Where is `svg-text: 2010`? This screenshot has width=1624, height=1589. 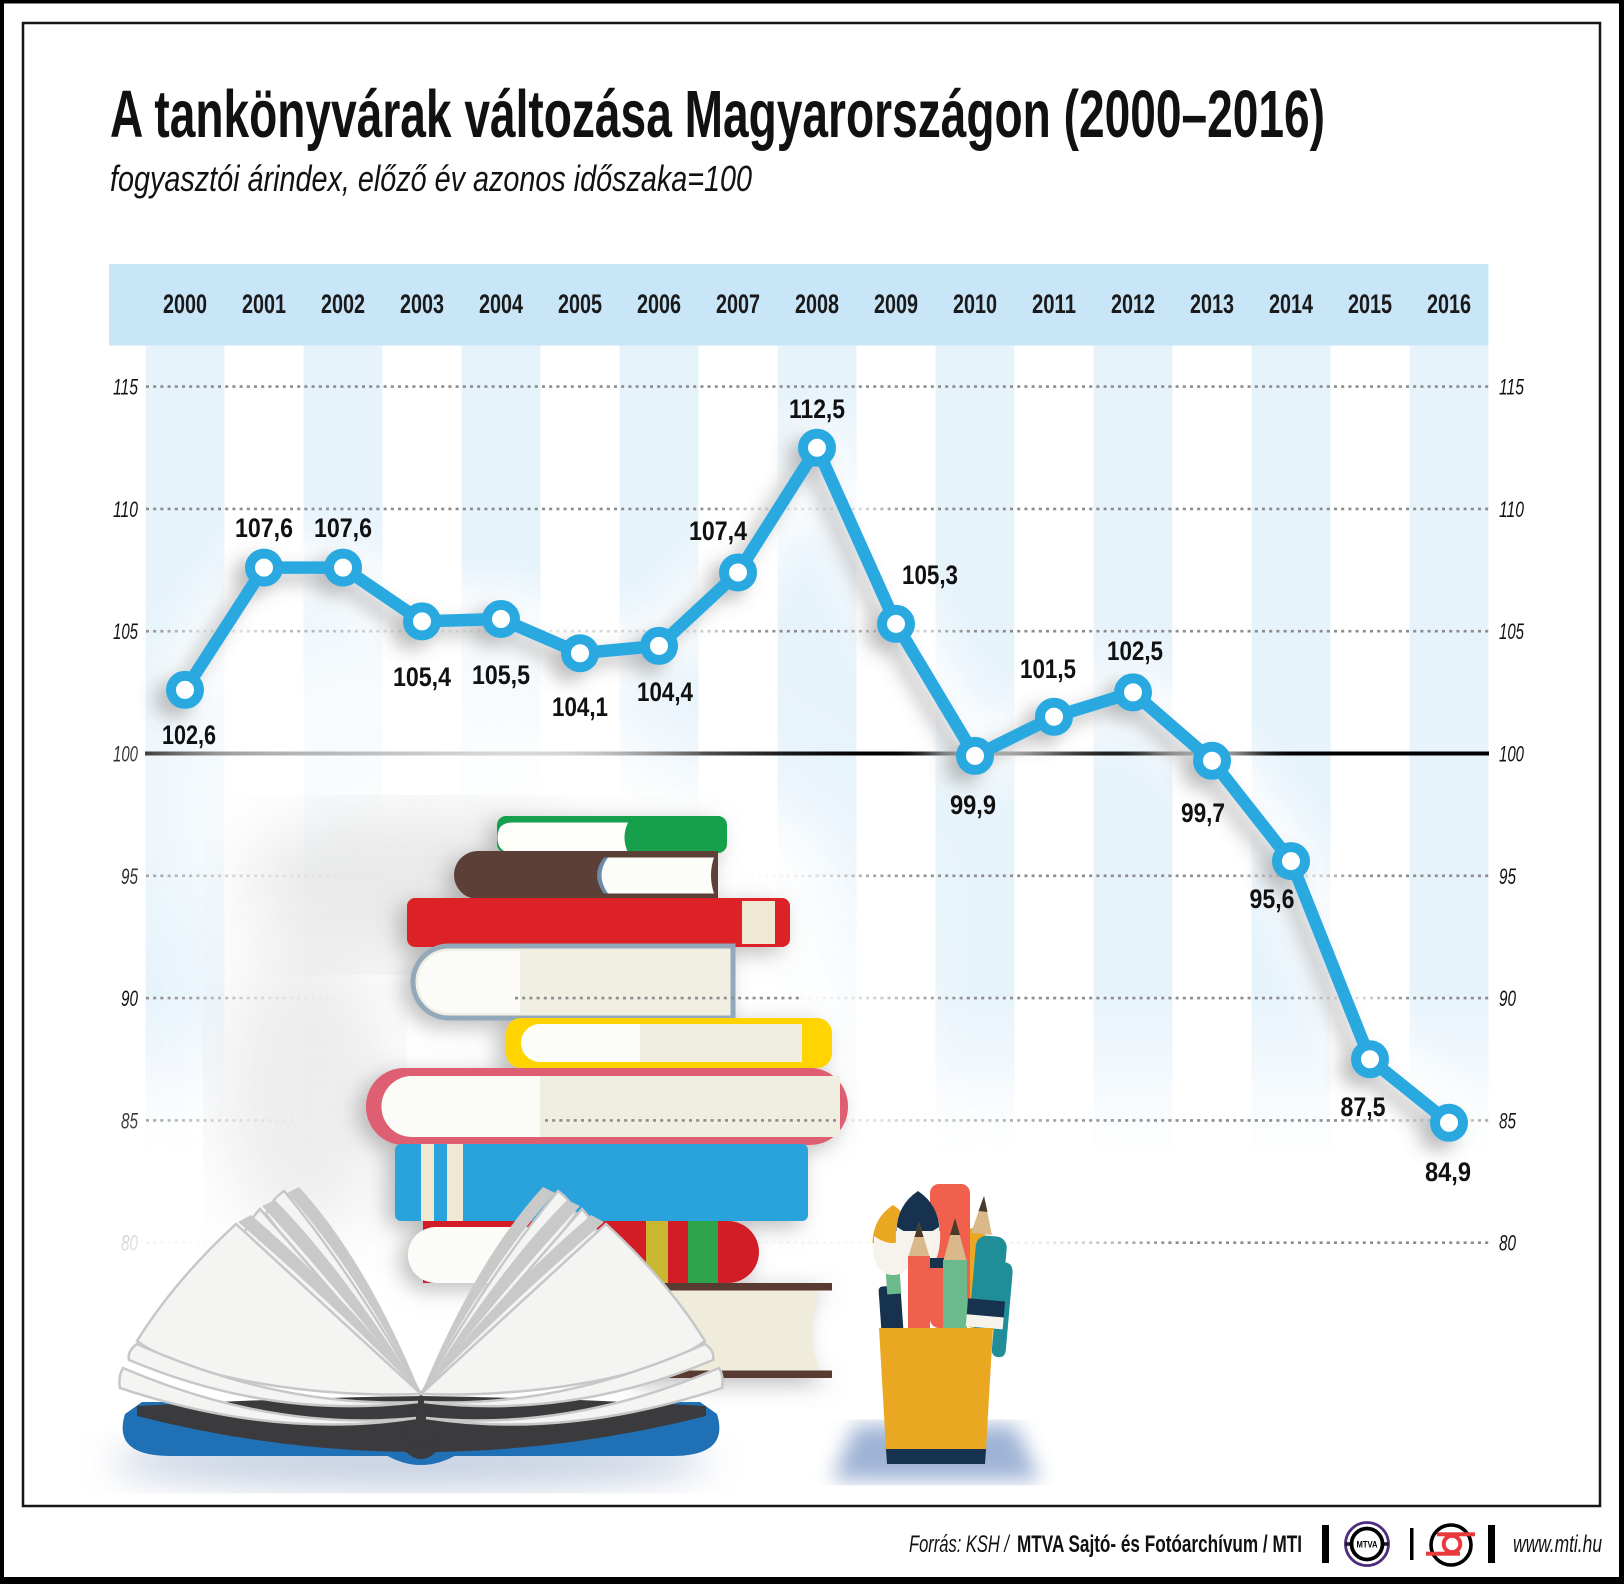 svg-text: 2010 is located at coordinates (975, 304).